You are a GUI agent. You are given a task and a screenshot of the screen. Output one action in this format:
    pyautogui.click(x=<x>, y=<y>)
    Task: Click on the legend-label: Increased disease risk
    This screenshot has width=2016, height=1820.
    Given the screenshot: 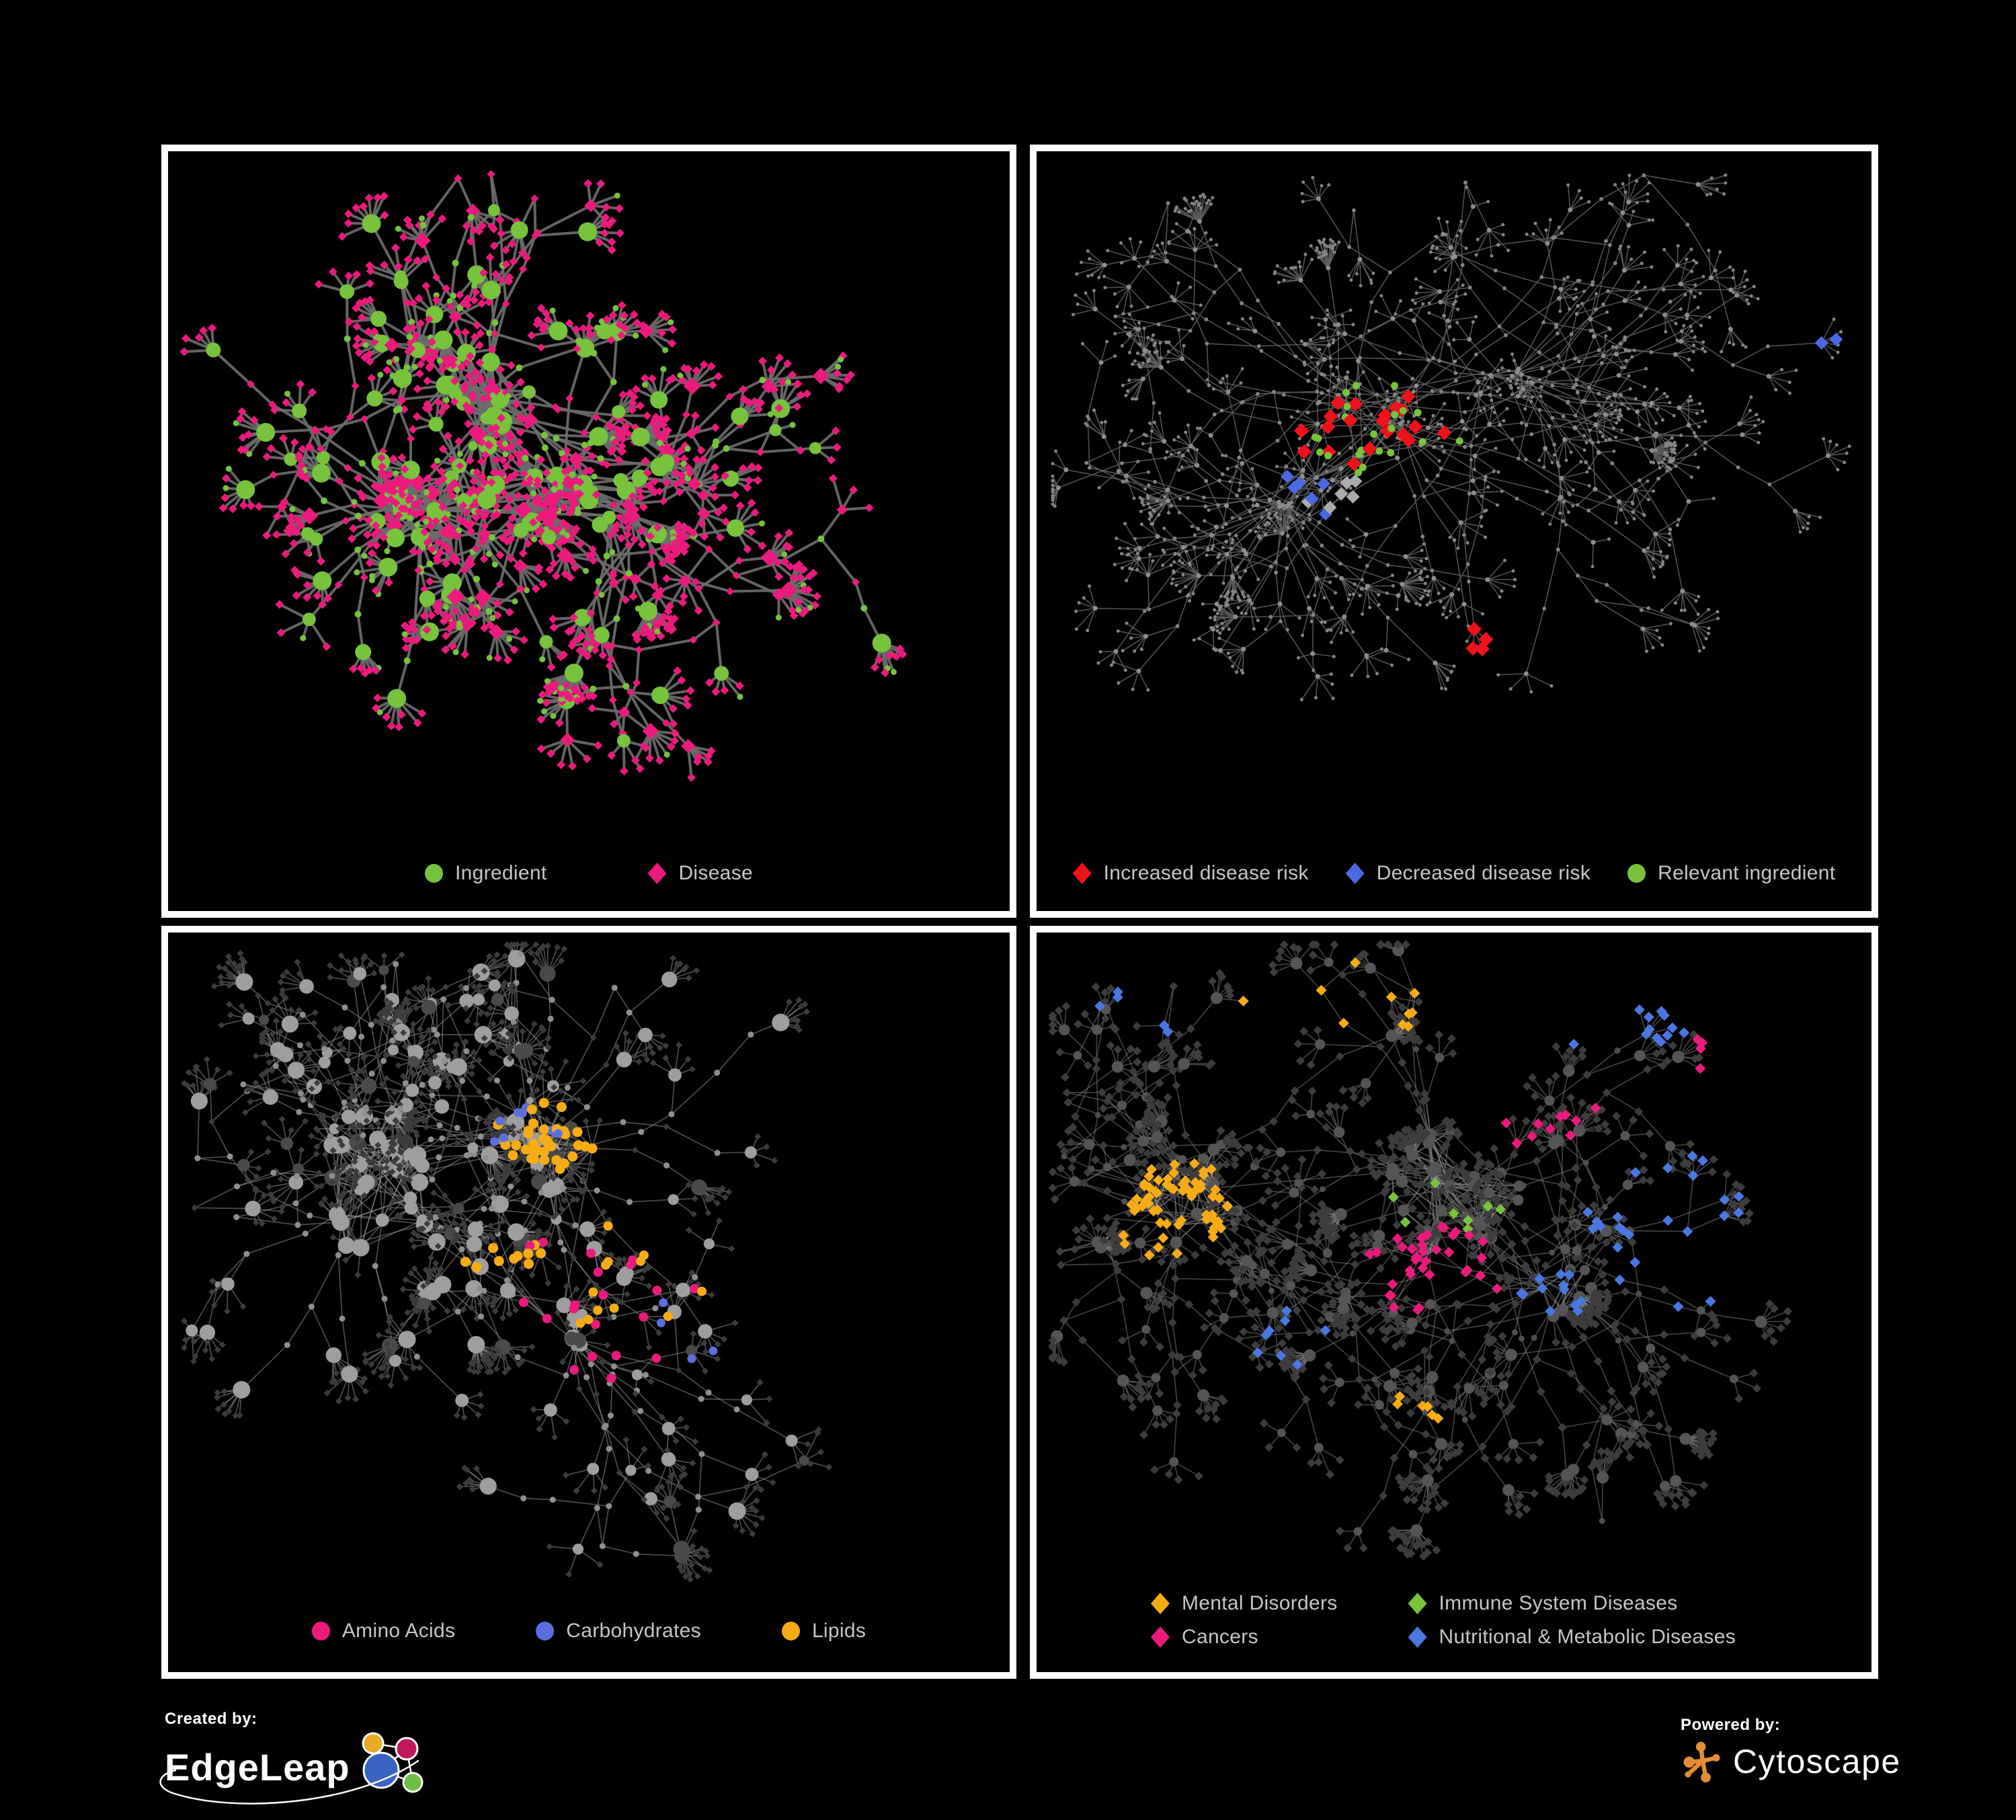 What is the action you would take?
    pyautogui.click(x=1206, y=873)
    